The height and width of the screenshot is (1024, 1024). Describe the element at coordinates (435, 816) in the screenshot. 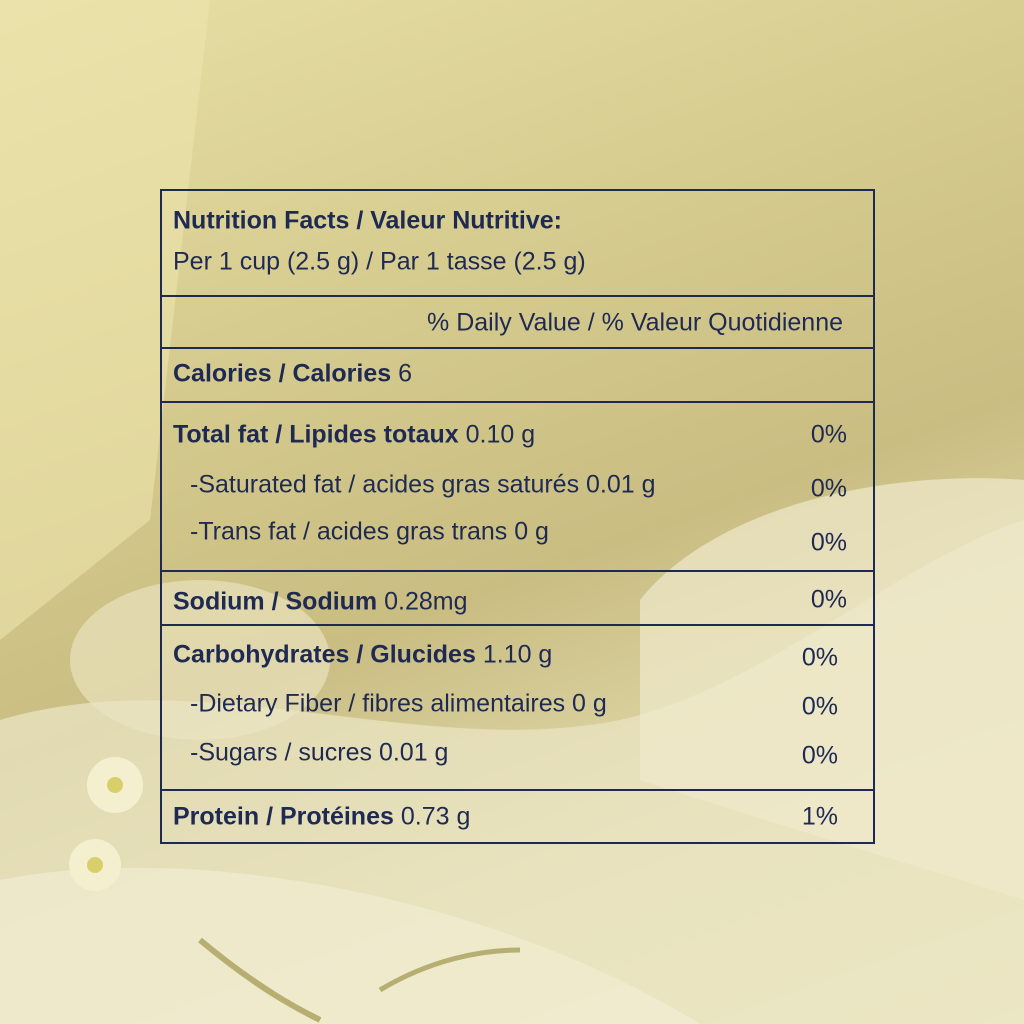

I see `amount: 0.73 g` at that location.